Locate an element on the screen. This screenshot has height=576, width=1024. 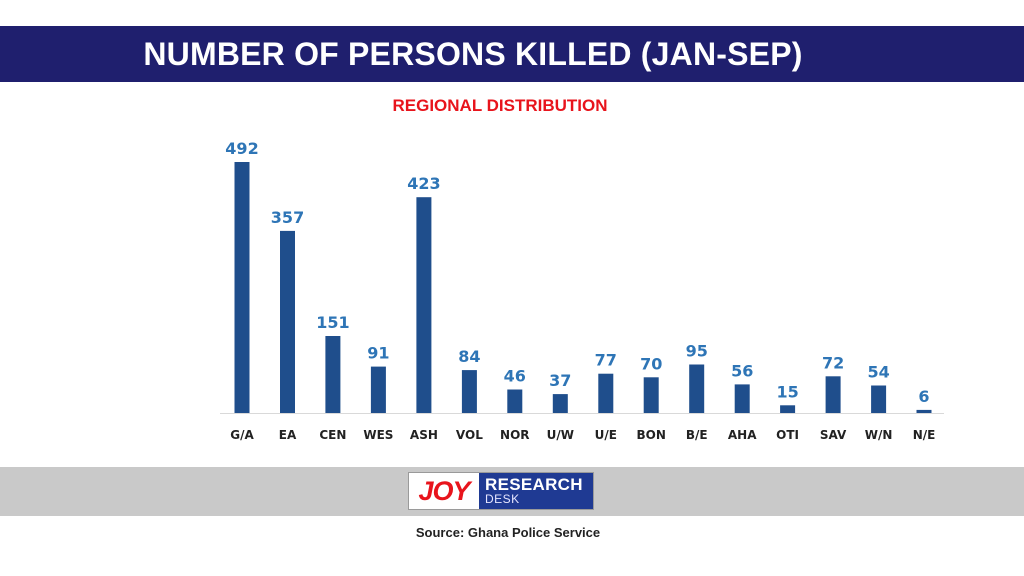
data-label: 95 is located at coordinates (697, 351).